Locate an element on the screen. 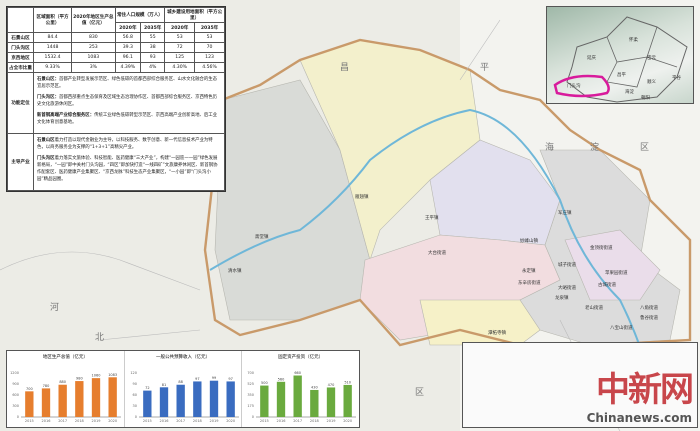  cell-gdp: 3% is located at coordinates (93, 67).